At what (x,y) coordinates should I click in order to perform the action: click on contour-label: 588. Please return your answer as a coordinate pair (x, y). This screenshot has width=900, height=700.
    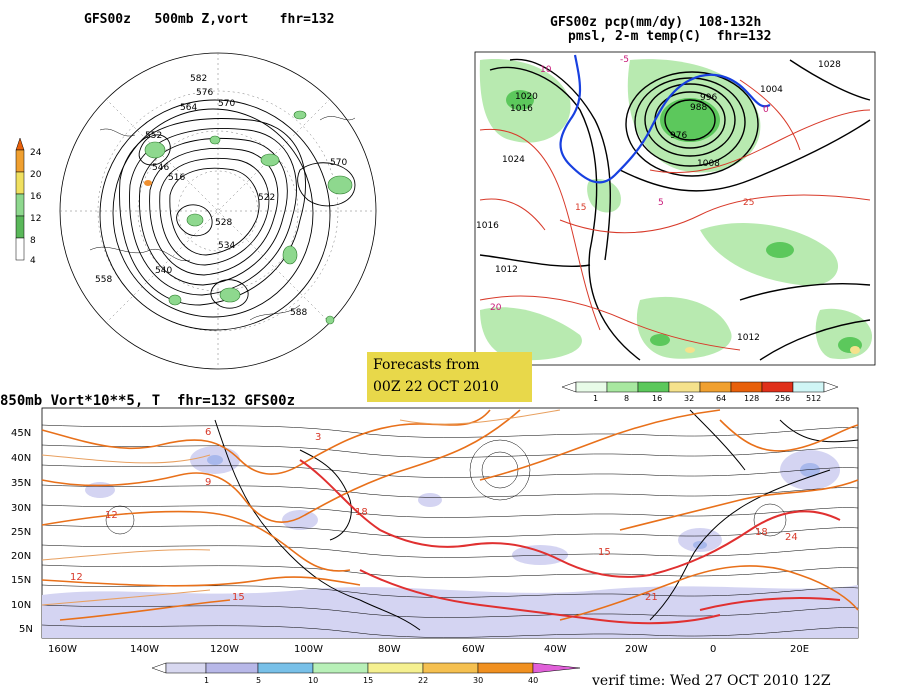
    Looking at the image, I should click on (298, 313).